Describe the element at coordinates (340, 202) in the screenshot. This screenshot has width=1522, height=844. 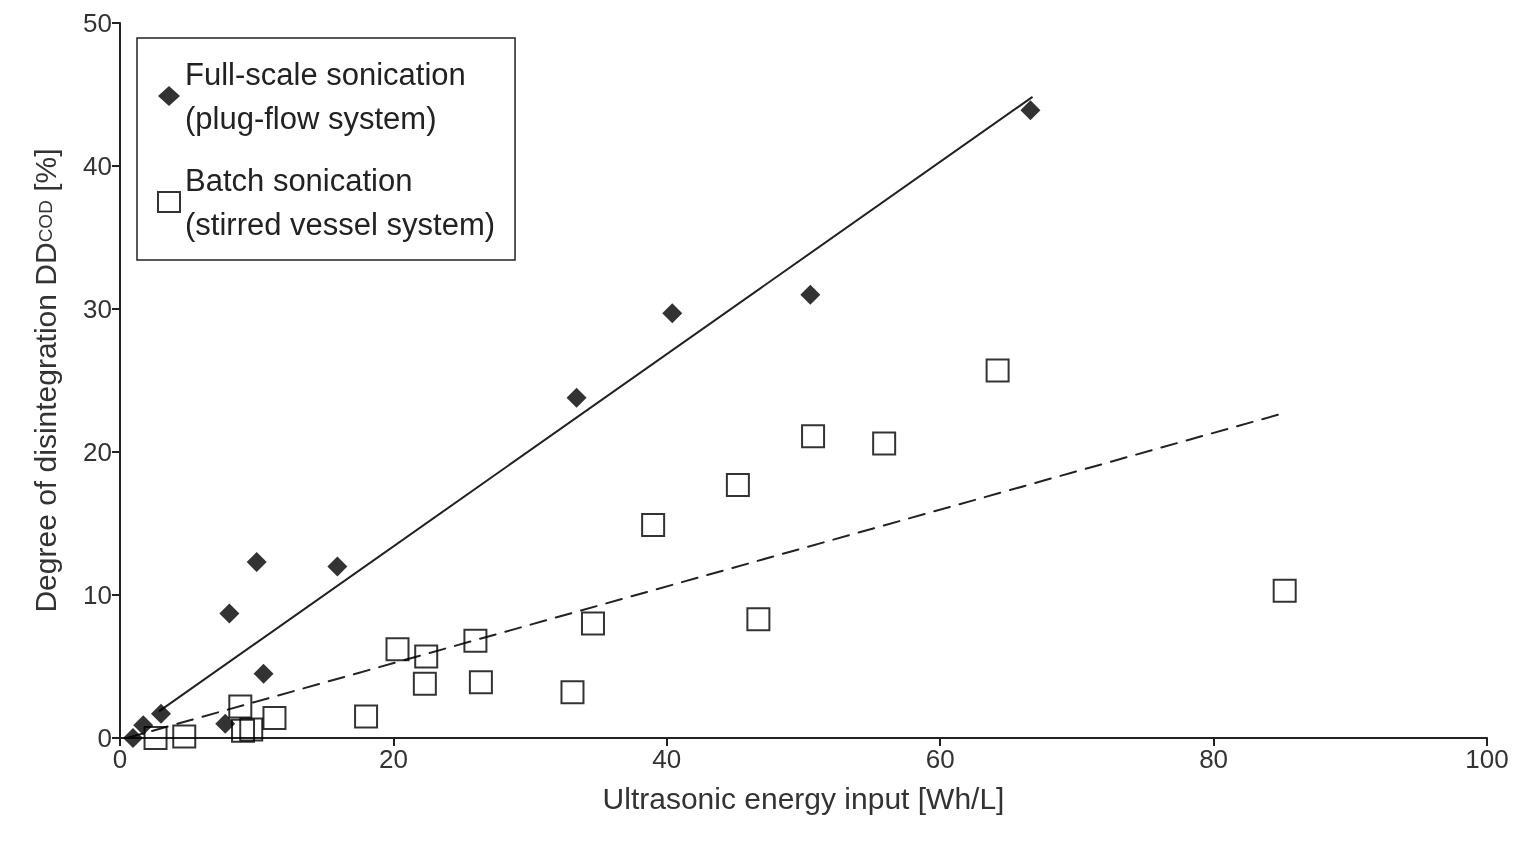
I see `legend-label: Batch sonication (stirred vessel system)` at that location.